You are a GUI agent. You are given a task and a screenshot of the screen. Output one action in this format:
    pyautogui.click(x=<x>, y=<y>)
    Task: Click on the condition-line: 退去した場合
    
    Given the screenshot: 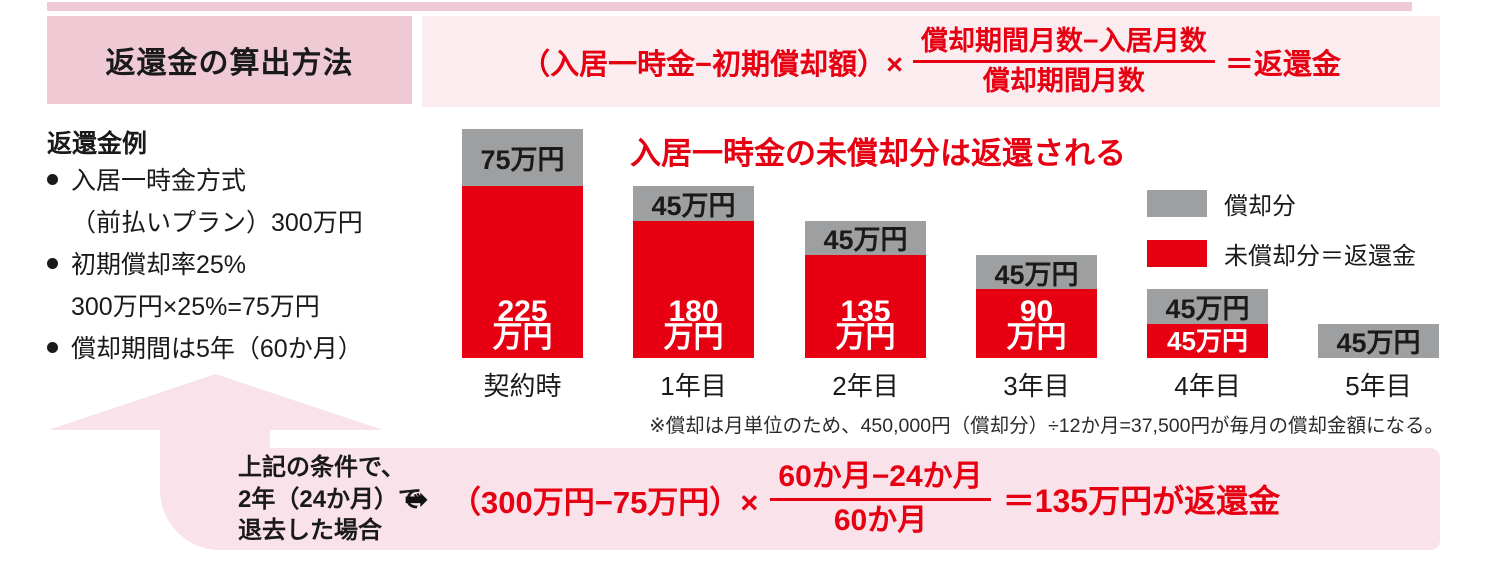 What is the action you would take?
    pyautogui.click(x=310, y=530)
    